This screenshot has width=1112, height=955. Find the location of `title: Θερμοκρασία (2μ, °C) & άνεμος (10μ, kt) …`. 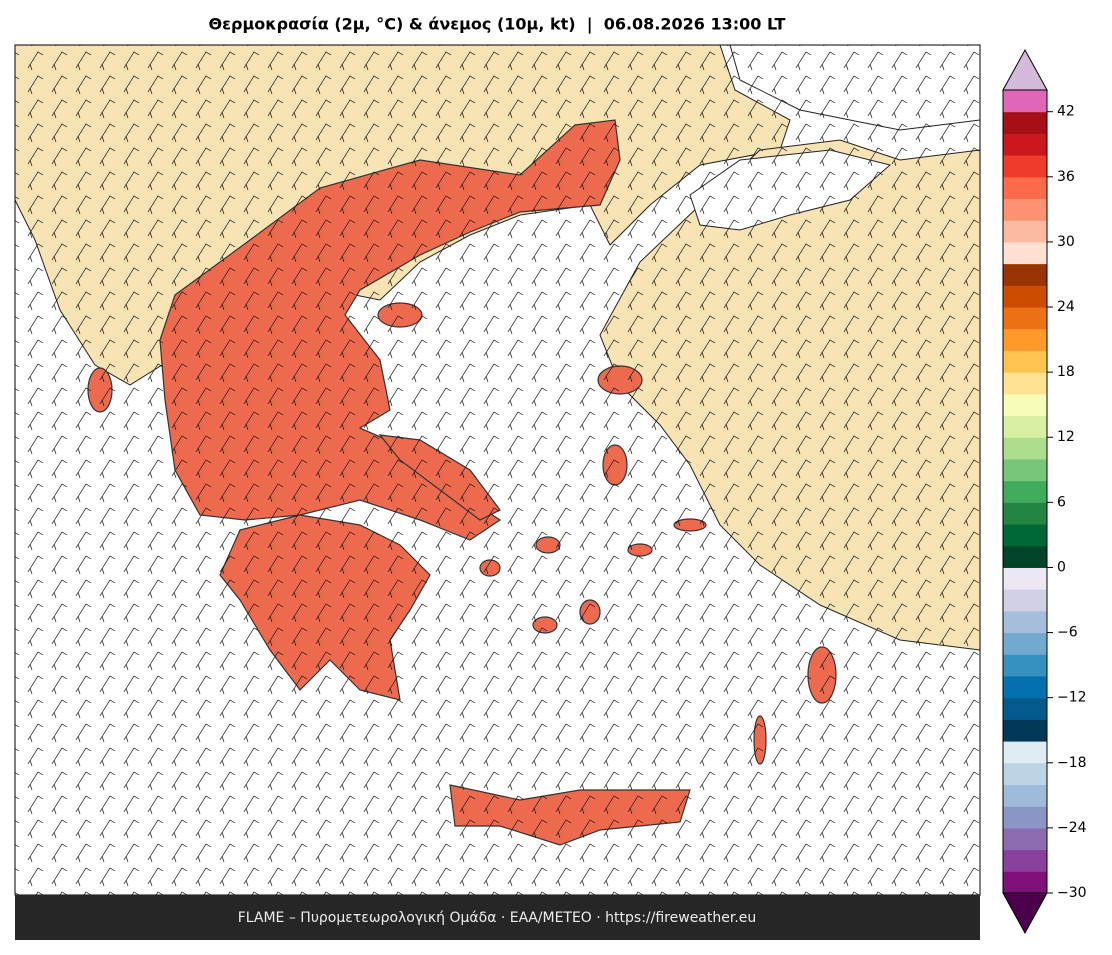

title: Θερμοκρασία (2μ, °C) & άνεμος (10μ, kt) … is located at coordinates (497, 25).